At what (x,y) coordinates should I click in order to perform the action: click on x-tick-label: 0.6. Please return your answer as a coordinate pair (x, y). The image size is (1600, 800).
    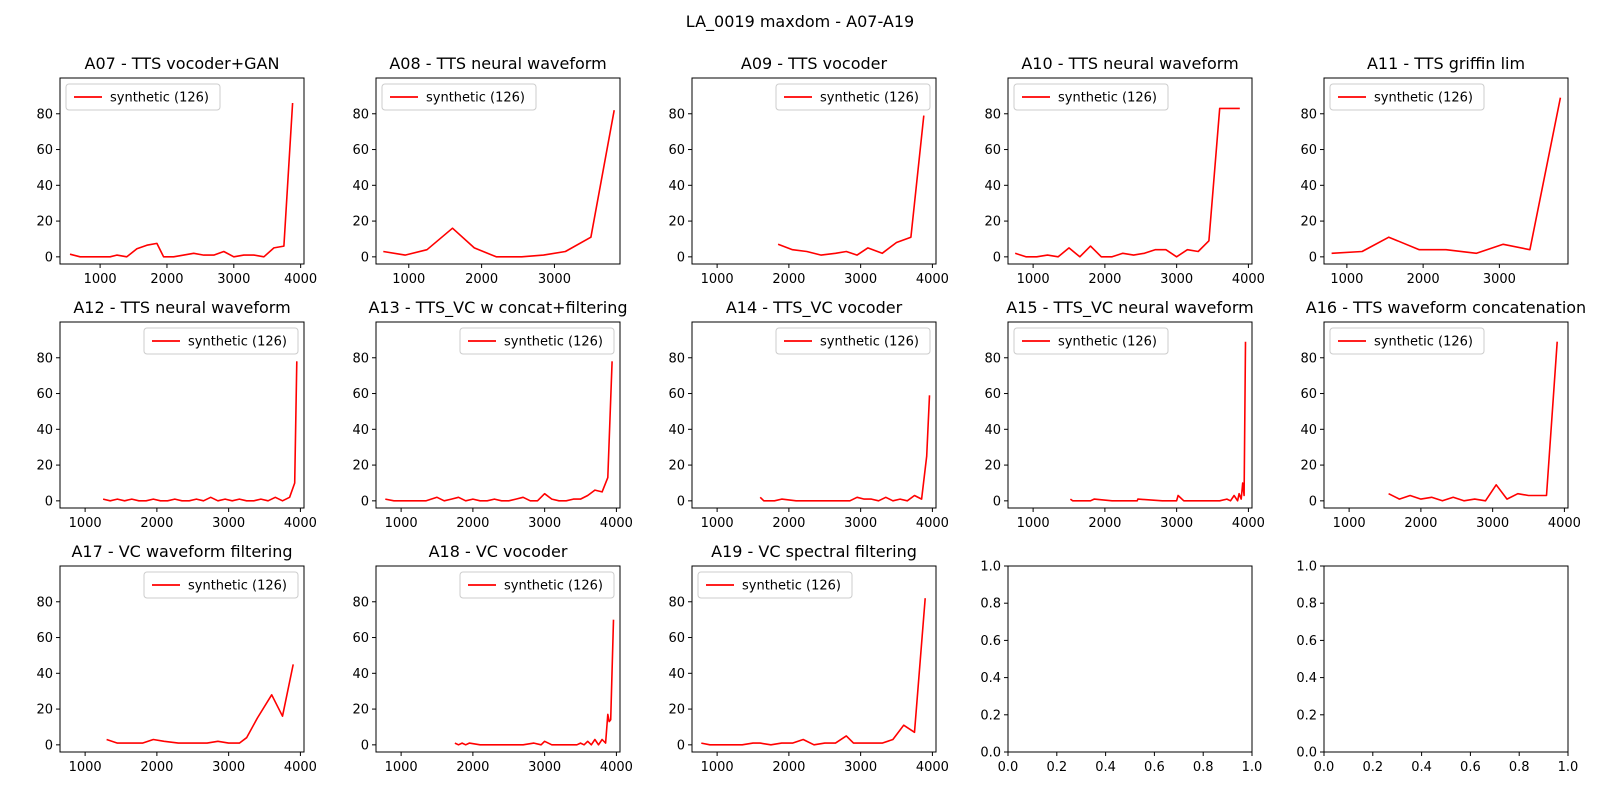
    Looking at the image, I should click on (1470, 767).